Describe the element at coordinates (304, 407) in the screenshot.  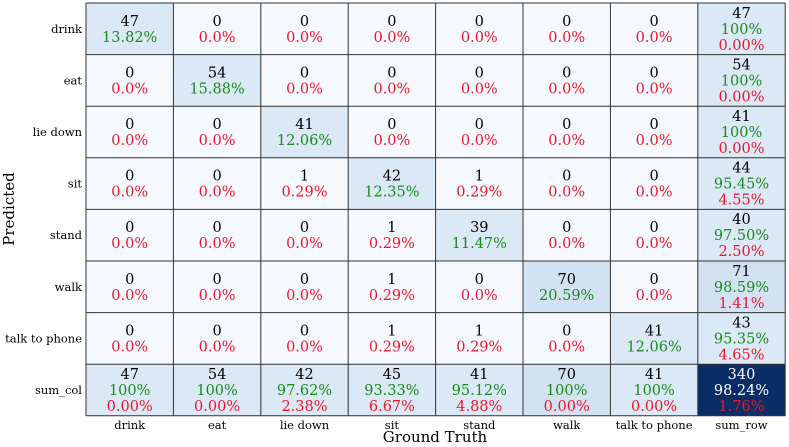
I see `cell-error-percent: 2.38%` at that location.